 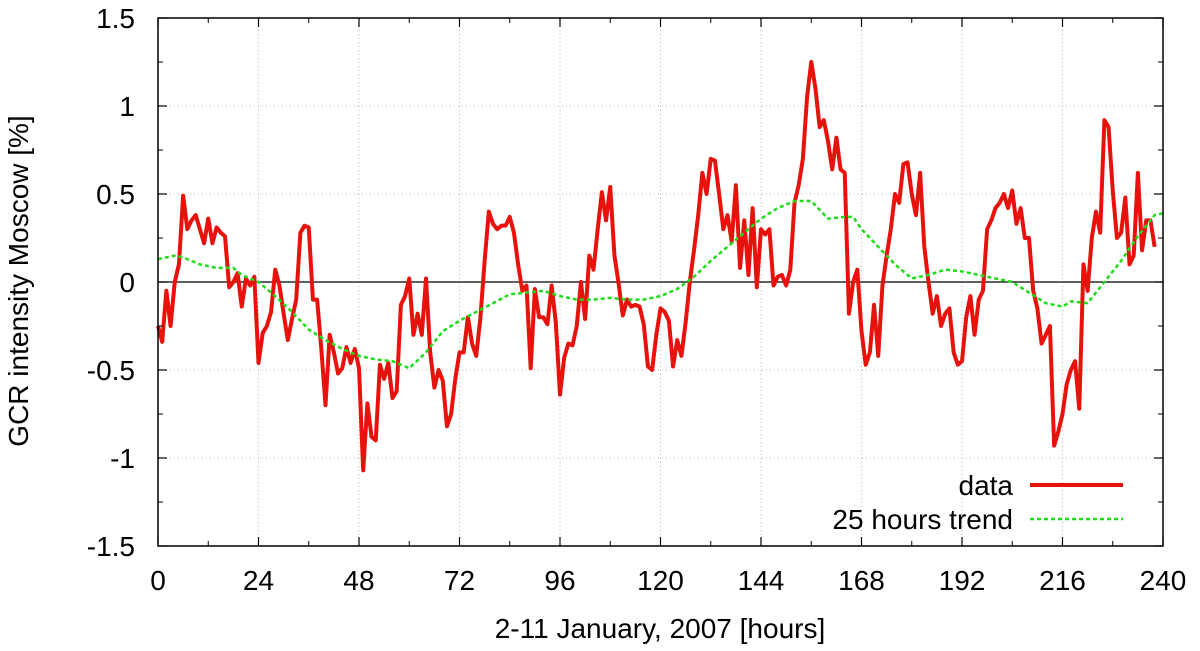 What do you see at coordinates (861, 580) in the screenshot?
I see `x-tick-label: 168` at bounding box center [861, 580].